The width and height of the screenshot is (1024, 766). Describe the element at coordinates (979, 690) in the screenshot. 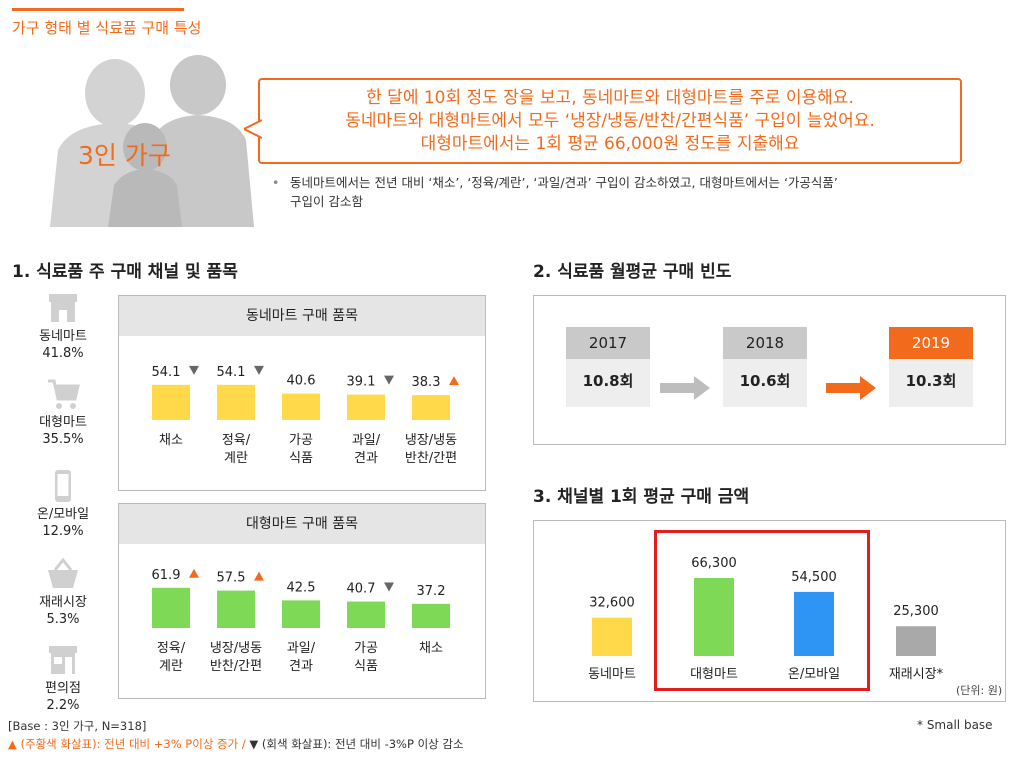

I see `unit-label: (단위: 원)` at that location.